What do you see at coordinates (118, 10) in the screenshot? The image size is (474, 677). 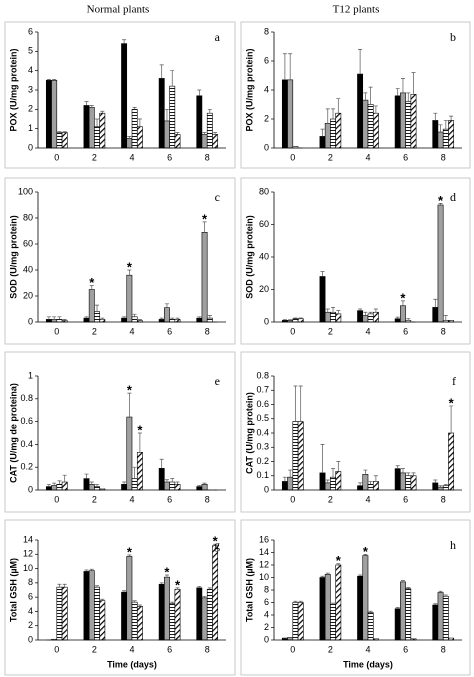 I see `column-header: Normal plants` at bounding box center [118, 10].